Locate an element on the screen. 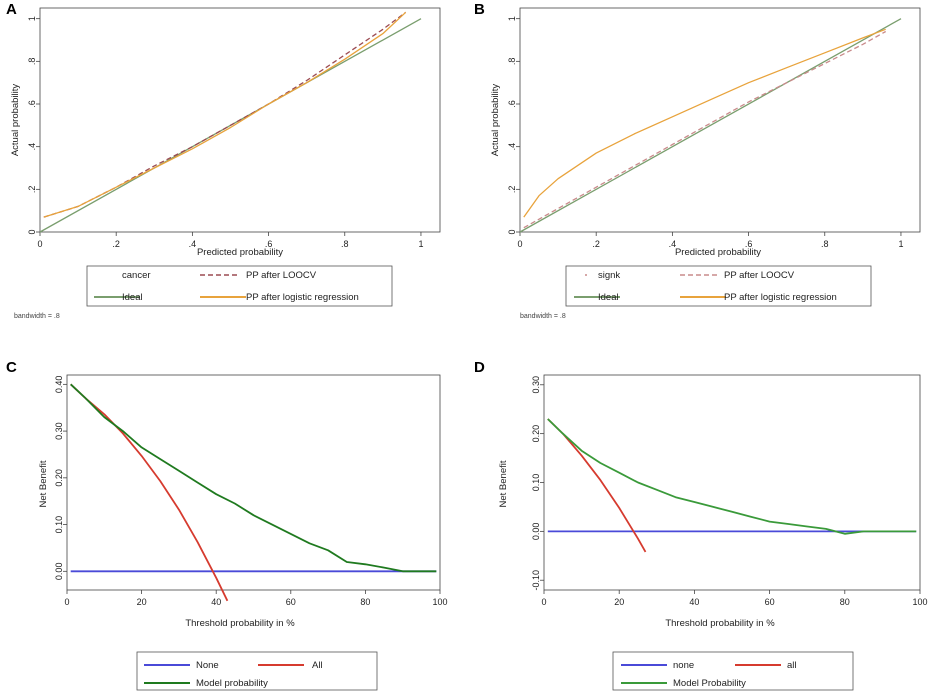  panel-label: C is located at coordinates (11, 367).